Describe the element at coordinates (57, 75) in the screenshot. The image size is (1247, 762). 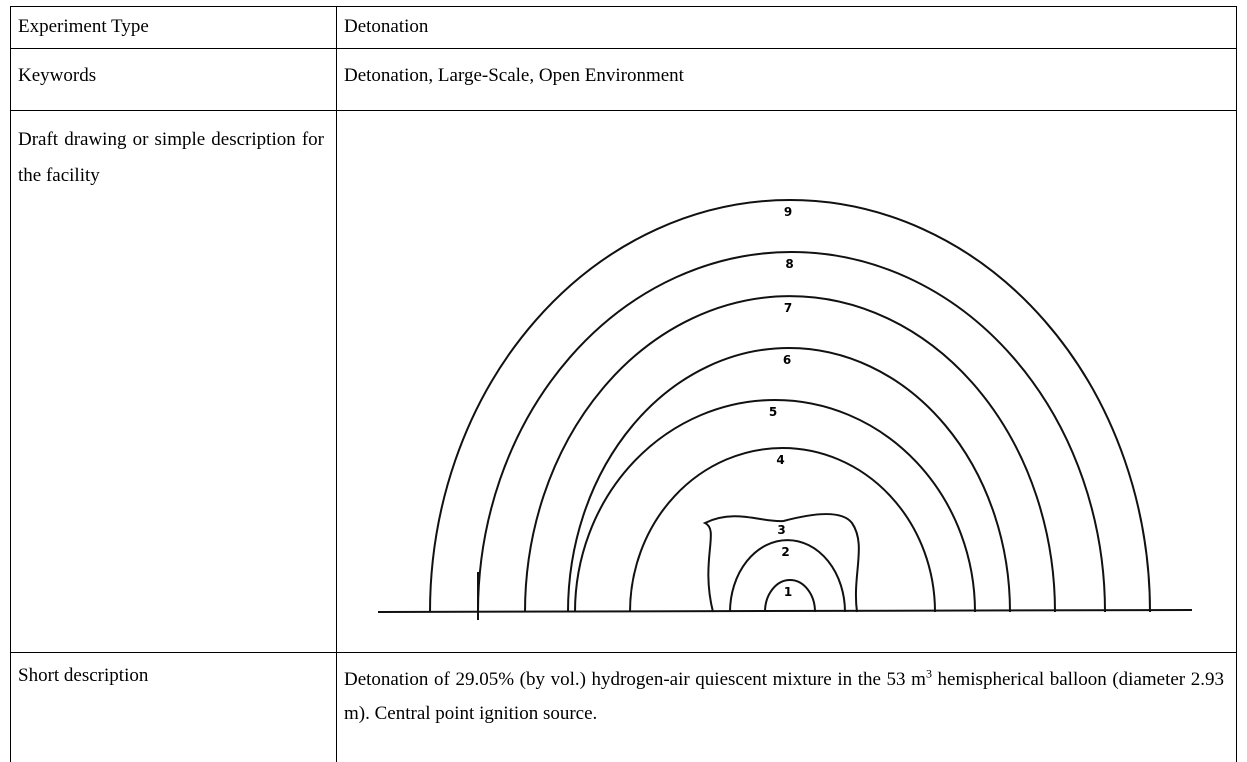
I see `row-label: Keywords` at that location.